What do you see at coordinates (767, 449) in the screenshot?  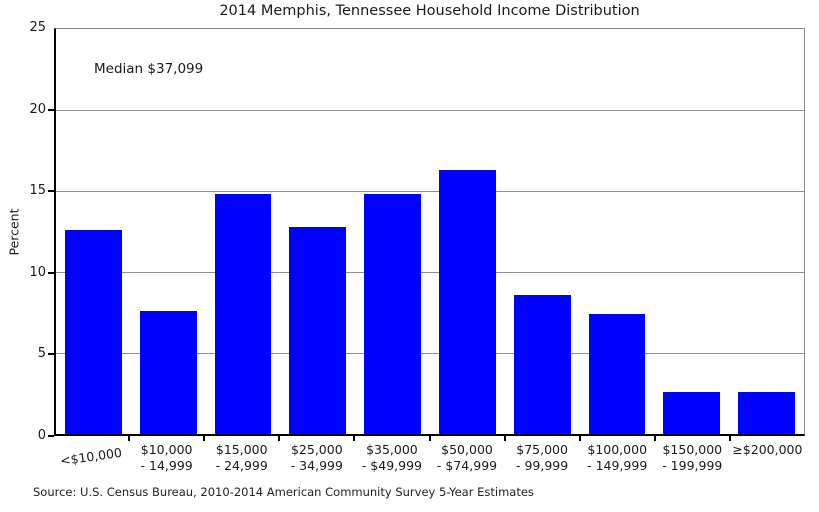 I see `x-category-label: ≥$200,000` at bounding box center [767, 449].